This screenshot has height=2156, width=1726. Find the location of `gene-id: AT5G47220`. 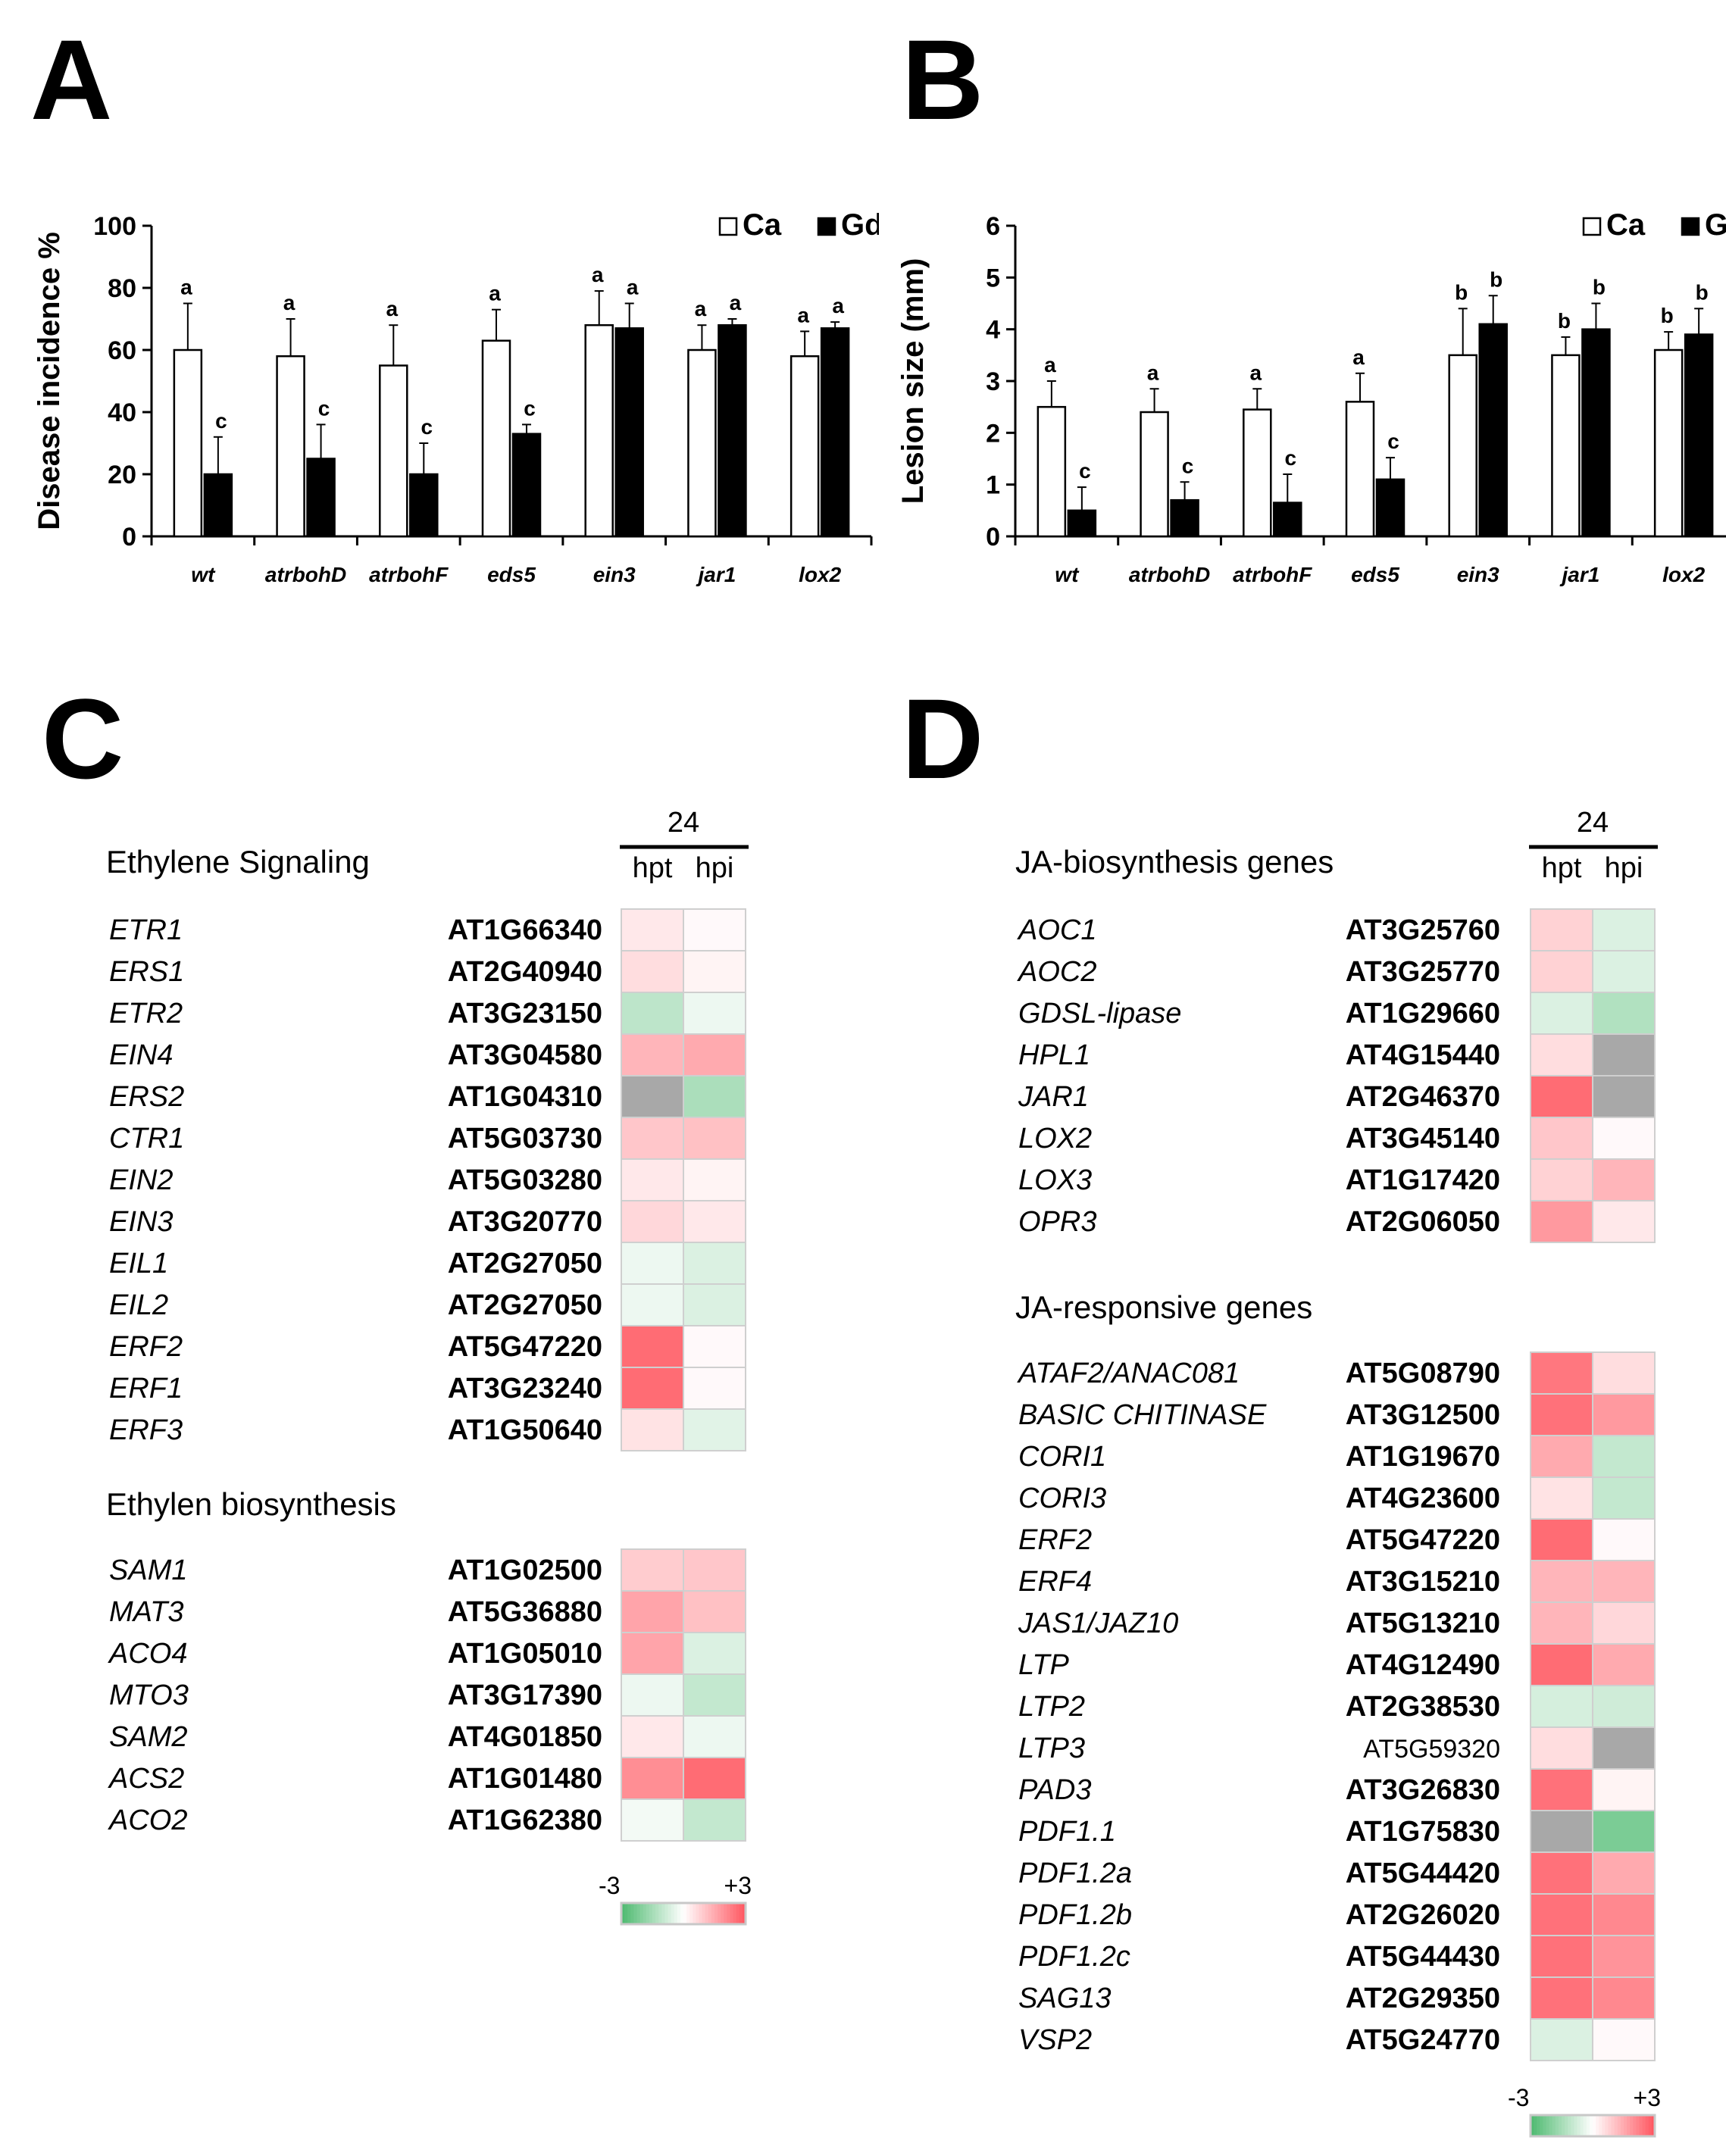

gene-id: AT5G47220 is located at coordinates (525, 1347).